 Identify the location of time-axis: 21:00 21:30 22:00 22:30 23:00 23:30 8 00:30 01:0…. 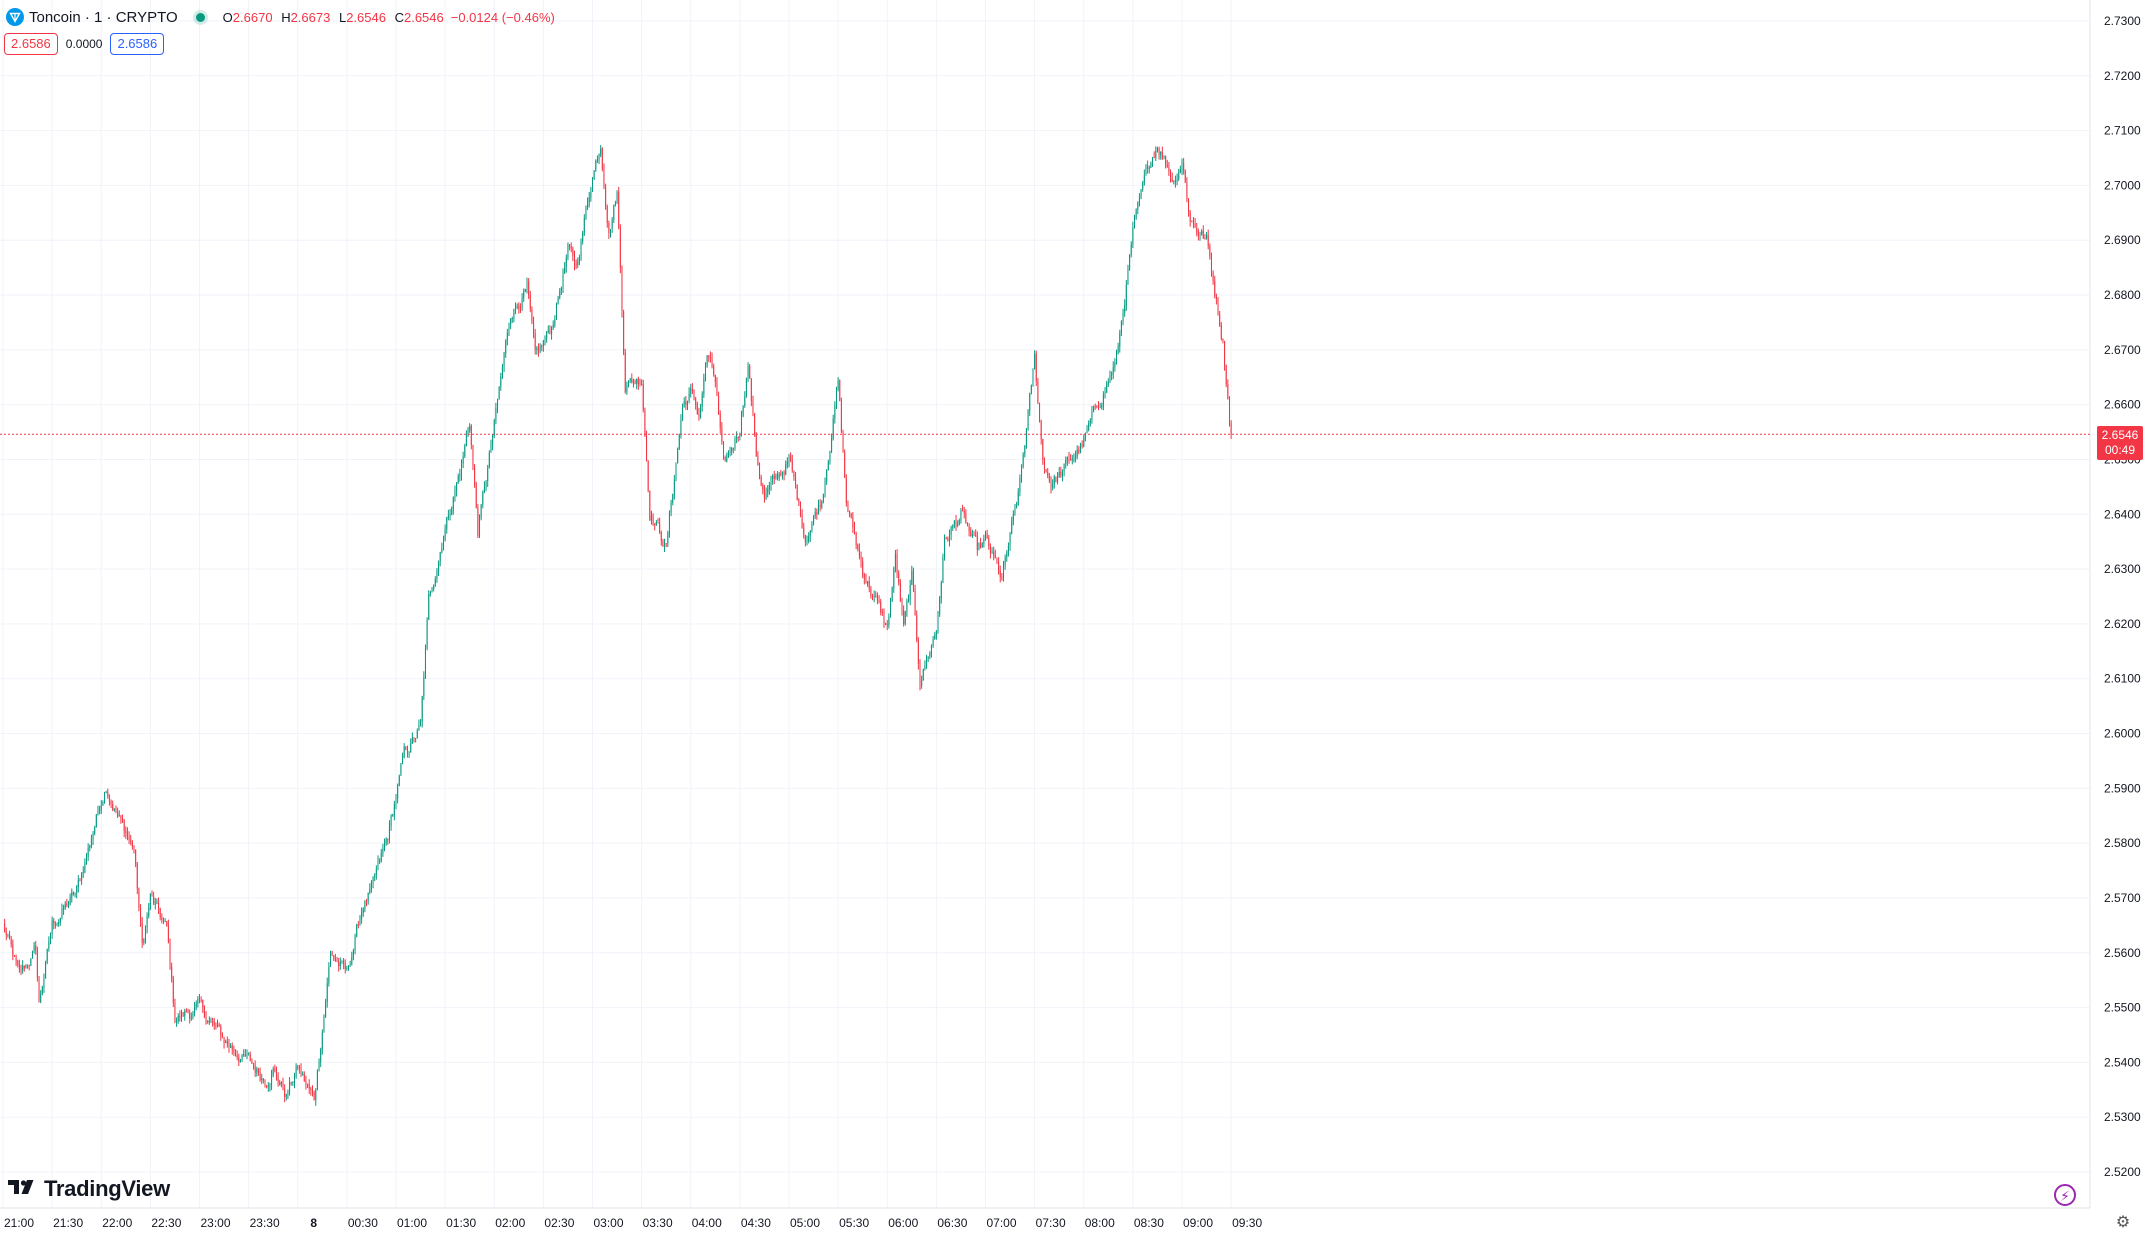
(633, 1223).